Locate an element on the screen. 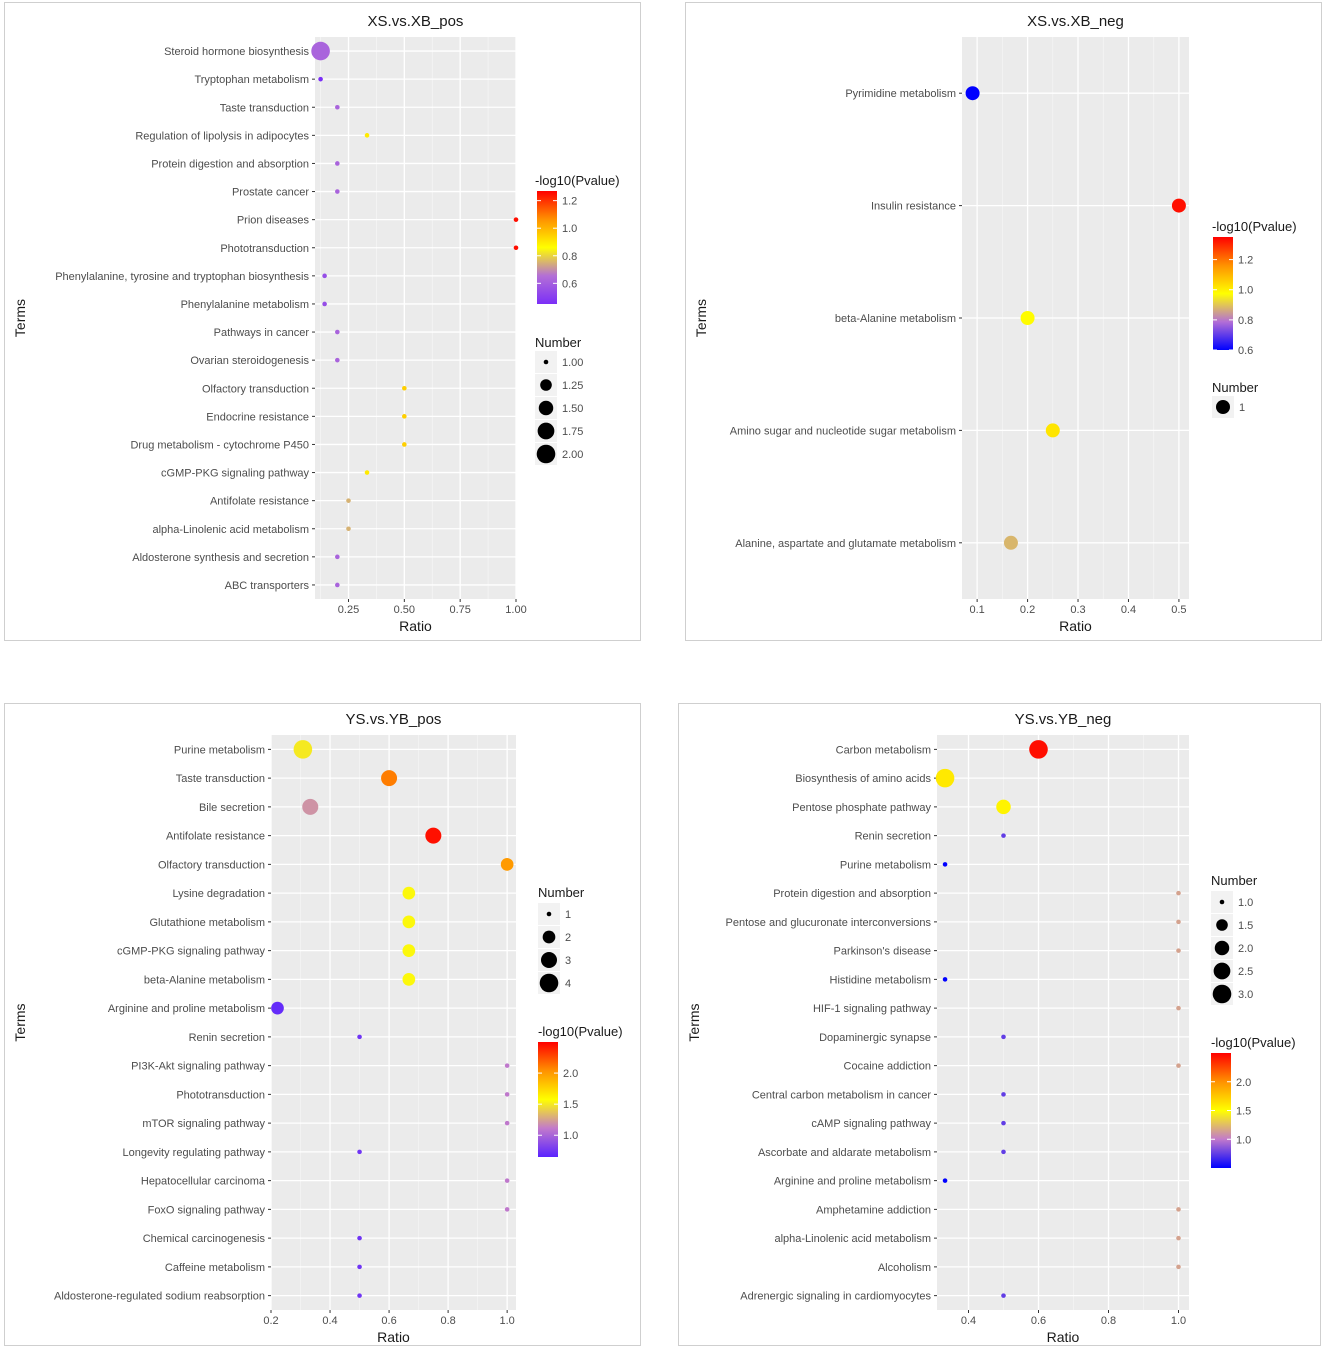 This screenshot has width=1325, height=1350. x-axis-title: Ratio is located at coordinates (1063, 1337).